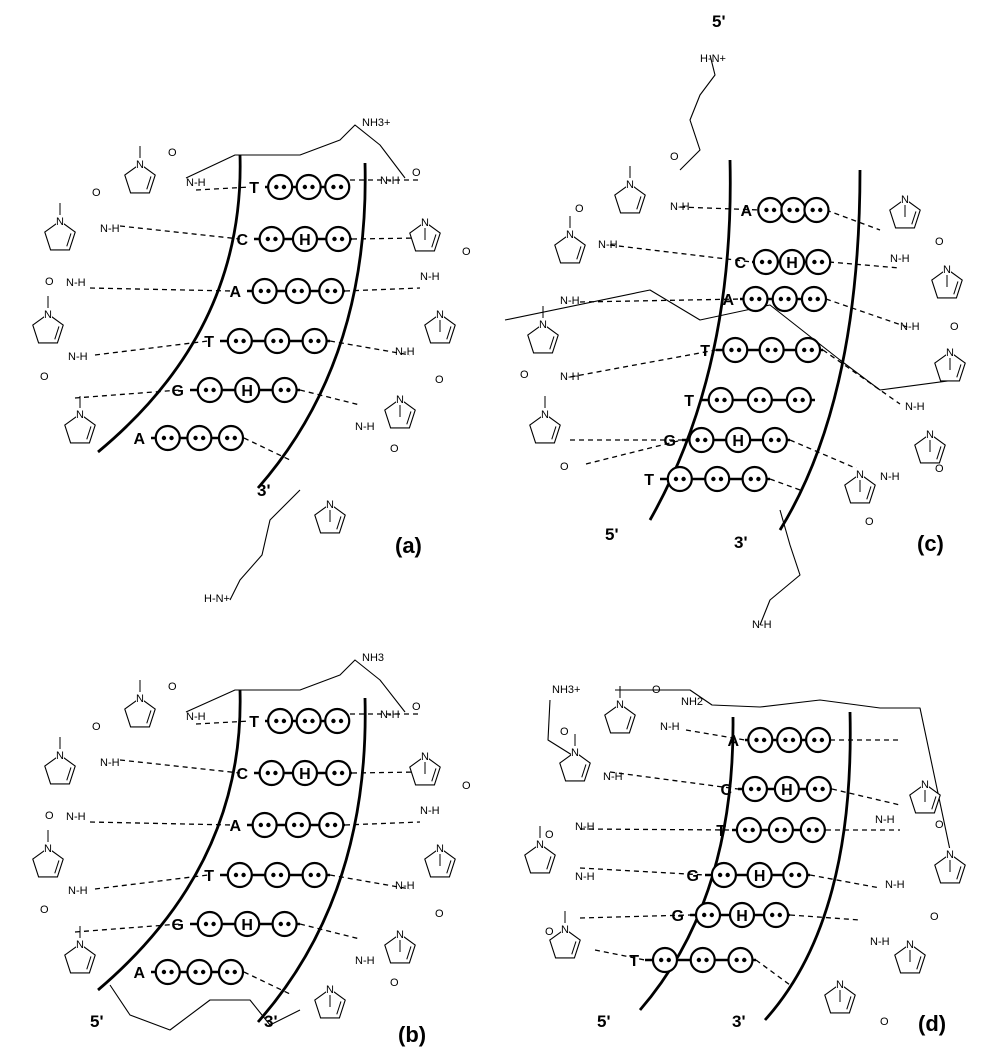 Image resolution: width=981 pixels, height=1048 pixels. Describe the element at coordinates (271, 1021) in the screenshot. I see `strand-label-b-3prime: 3'` at that location.